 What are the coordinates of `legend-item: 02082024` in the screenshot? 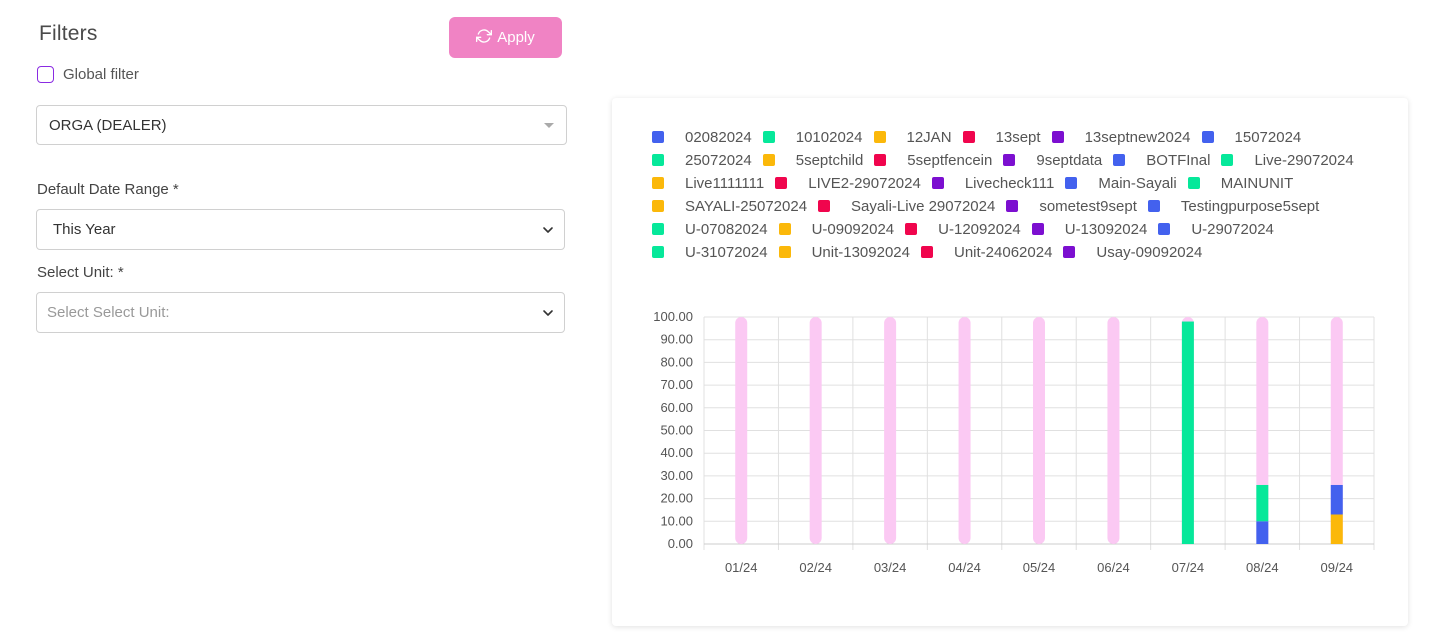 It's located at (702, 137).